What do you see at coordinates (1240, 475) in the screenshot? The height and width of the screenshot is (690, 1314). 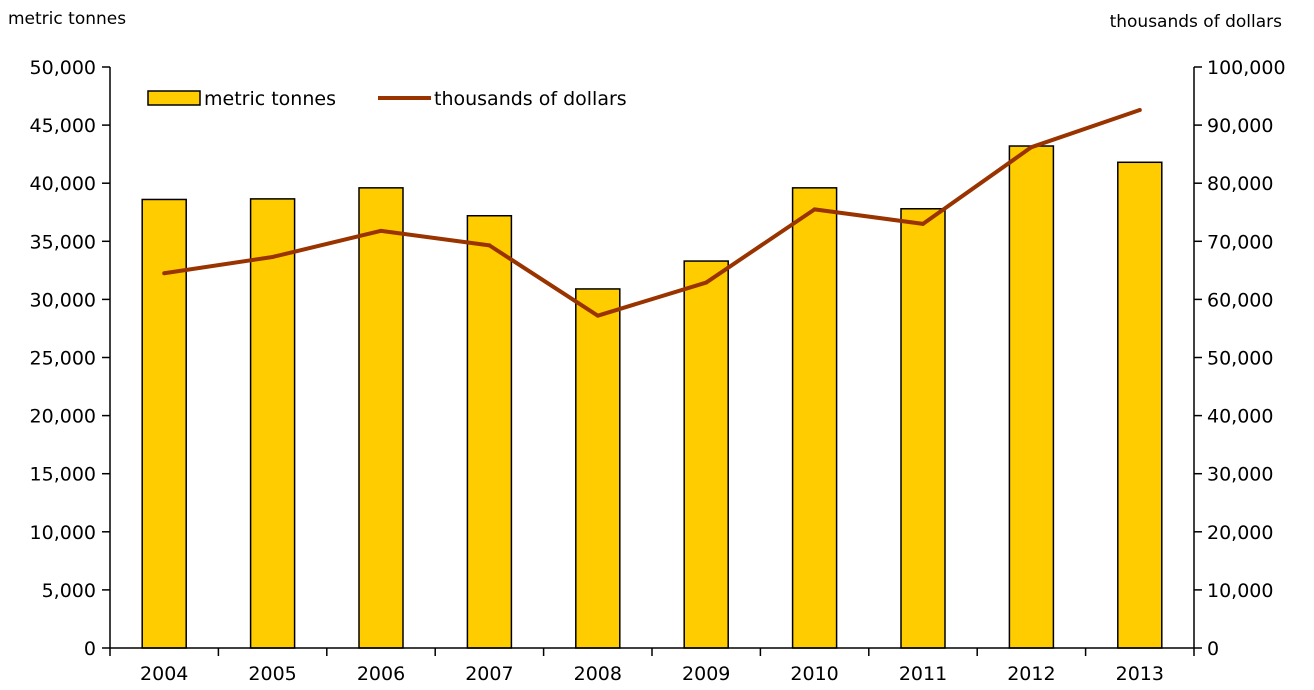 I see `right-tick-label: 30,000` at bounding box center [1240, 475].